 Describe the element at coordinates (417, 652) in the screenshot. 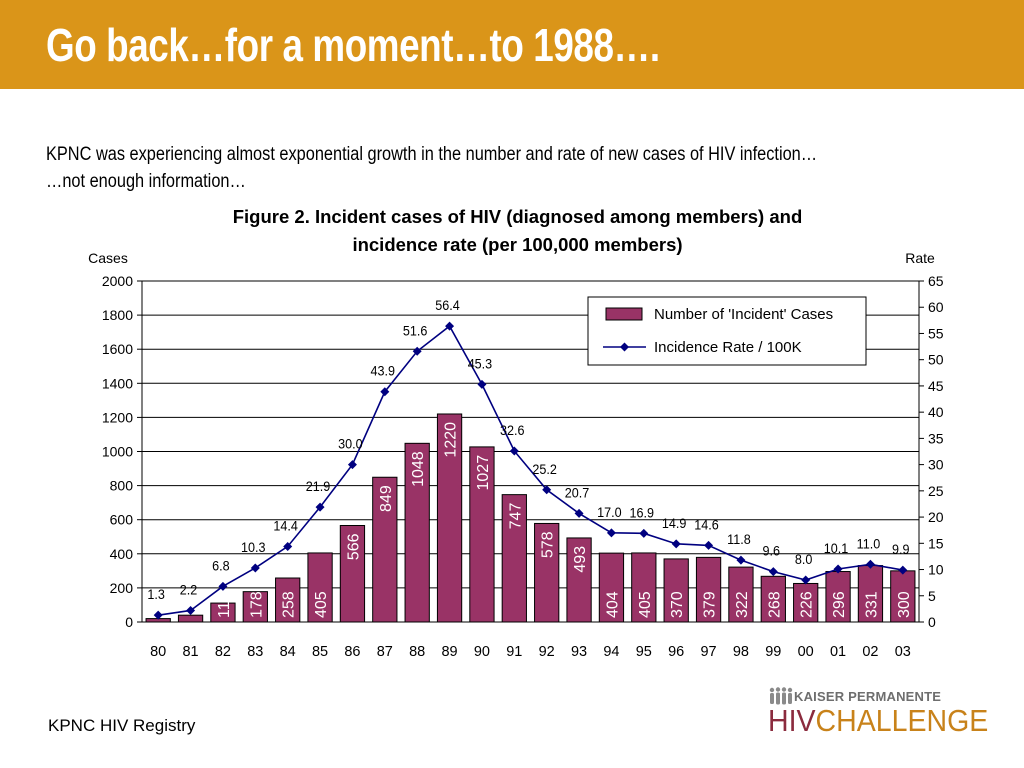

I see `x-tick-label: 88` at that location.